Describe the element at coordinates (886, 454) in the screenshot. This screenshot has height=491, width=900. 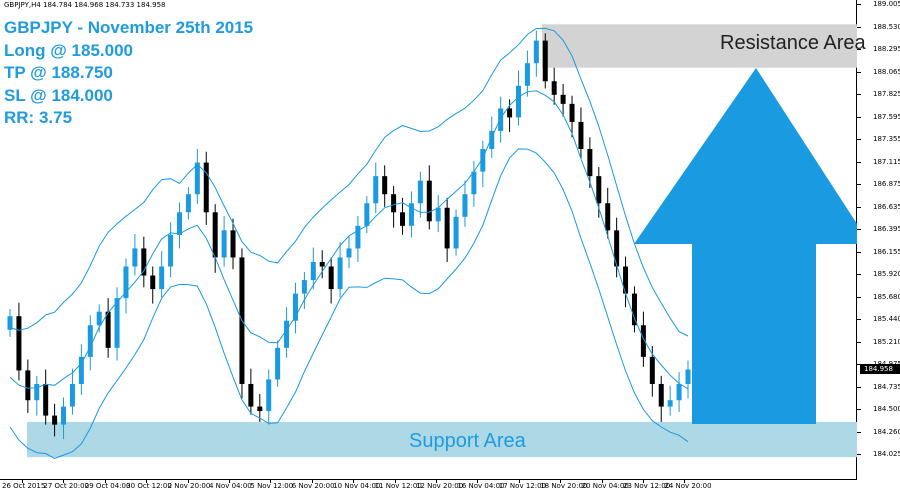
I see `price-tick-label: 184.025` at that location.